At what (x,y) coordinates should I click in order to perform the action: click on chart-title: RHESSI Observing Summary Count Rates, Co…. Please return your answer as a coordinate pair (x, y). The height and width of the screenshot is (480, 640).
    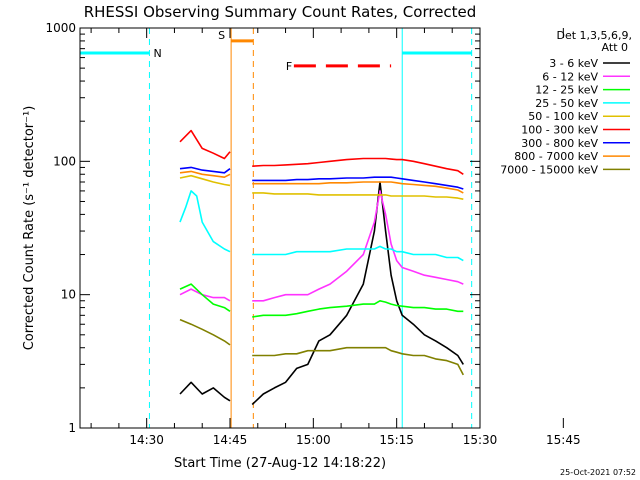
    Looking at the image, I should click on (280, 12).